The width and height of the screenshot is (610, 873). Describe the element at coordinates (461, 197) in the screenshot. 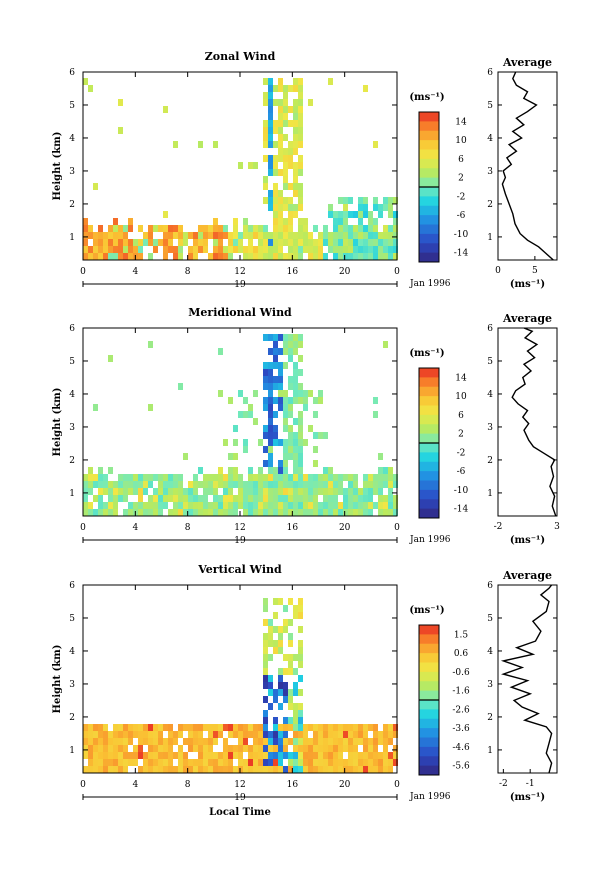

I see `colorbar-tick-label: -2` at that location.